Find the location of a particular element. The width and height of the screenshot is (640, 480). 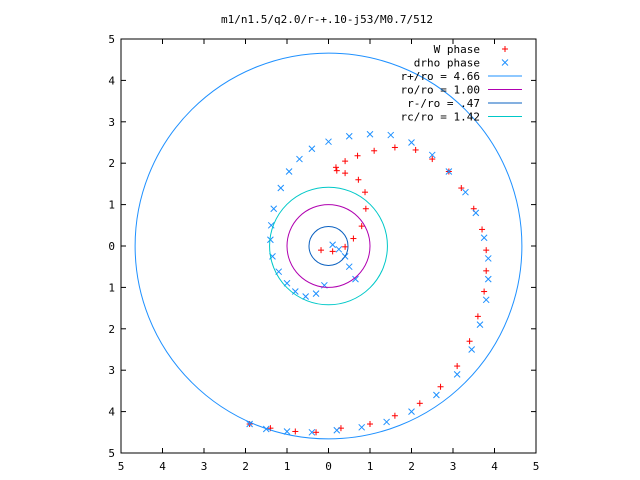

legend-marker-swatch is located at coordinates (505, 49).